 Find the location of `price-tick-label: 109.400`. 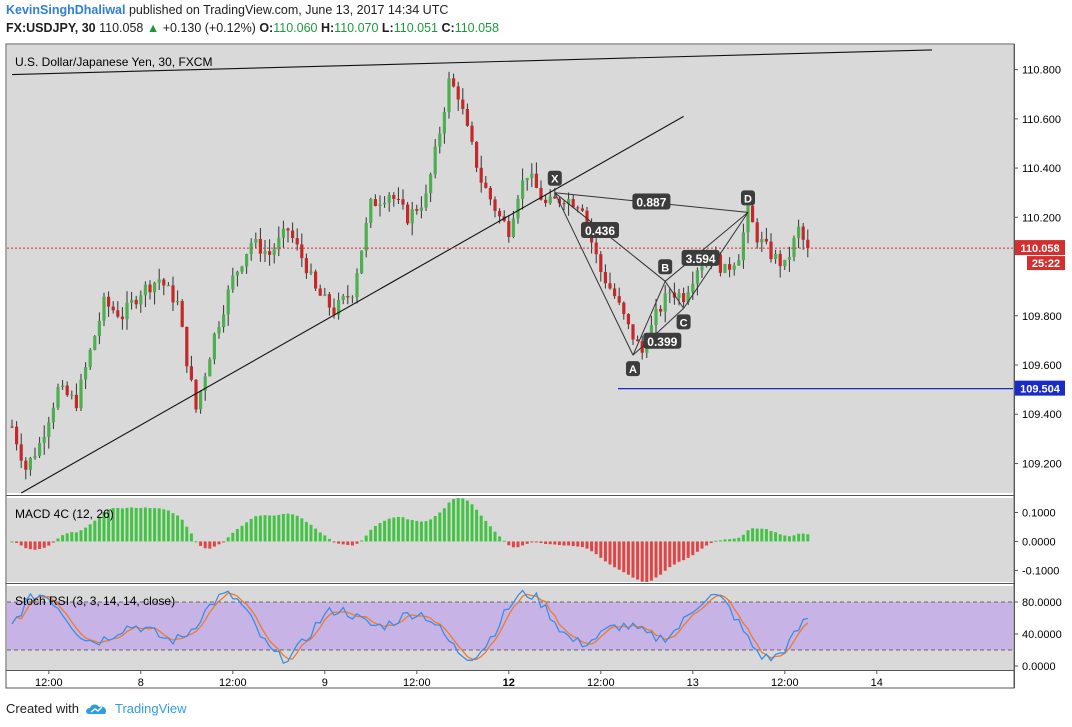

price-tick-label: 109.400 is located at coordinates (1042, 415).